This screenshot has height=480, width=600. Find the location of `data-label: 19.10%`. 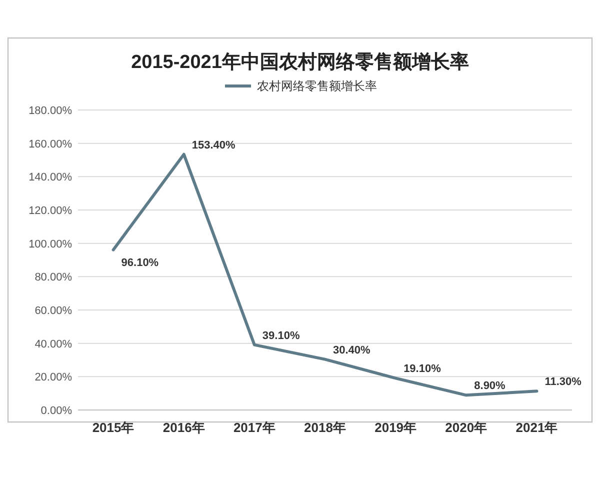

data-label: 19.10% is located at coordinates (423, 369).